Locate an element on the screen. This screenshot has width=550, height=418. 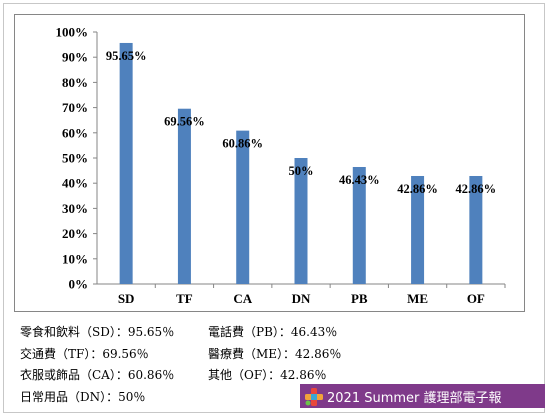
x-tick-label: OF is located at coordinates (476, 298).